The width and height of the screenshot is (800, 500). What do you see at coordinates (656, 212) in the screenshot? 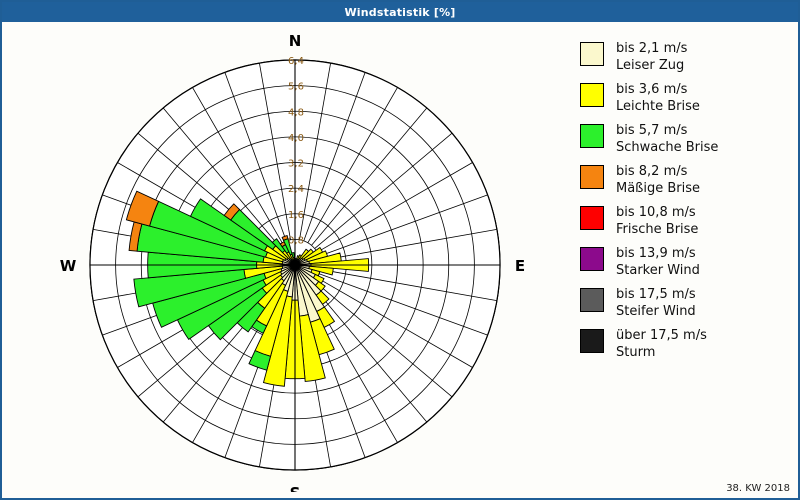
I see `legend-speed: bis 10,8 m/s` at bounding box center [656, 212].